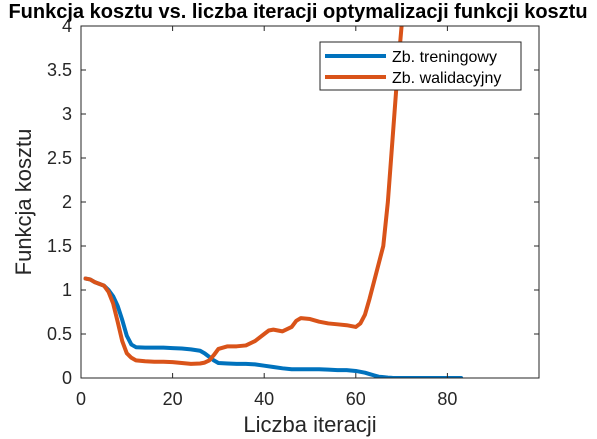 This screenshot has height=439, width=597. Describe the element at coordinates (446, 78) in the screenshot. I see `legend-label-validation: Zb. walidacyjny` at that location.